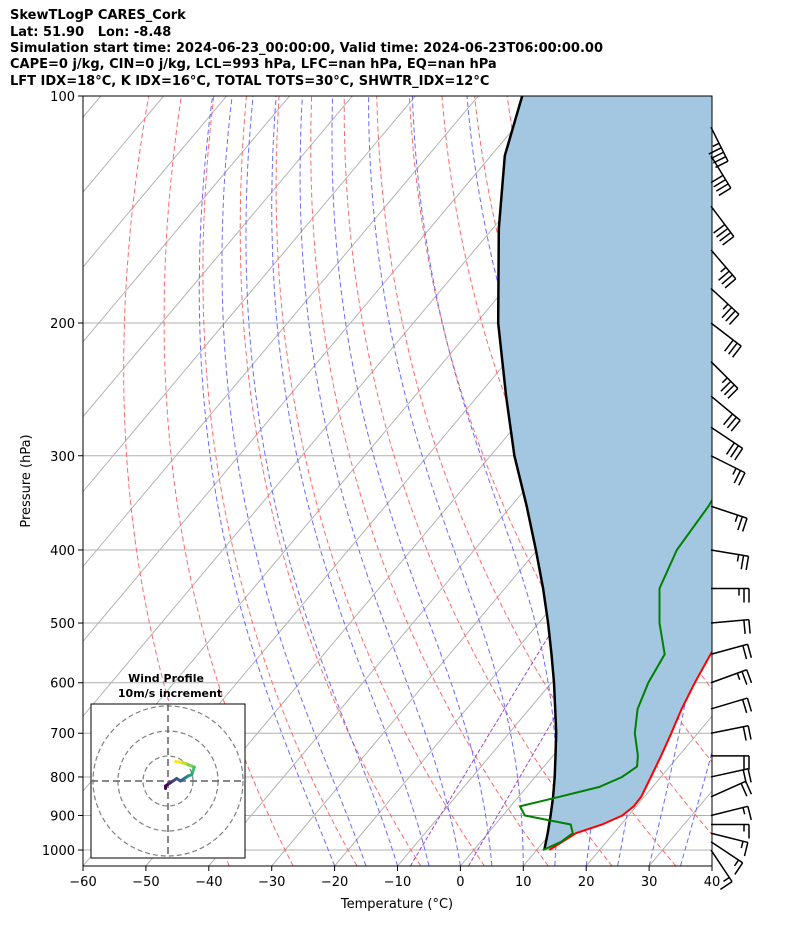 This screenshot has height=937, width=794. What do you see at coordinates (396, 904) in the screenshot?
I see `x-axis-label: Temperature (°C)` at bounding box center [396, 904].